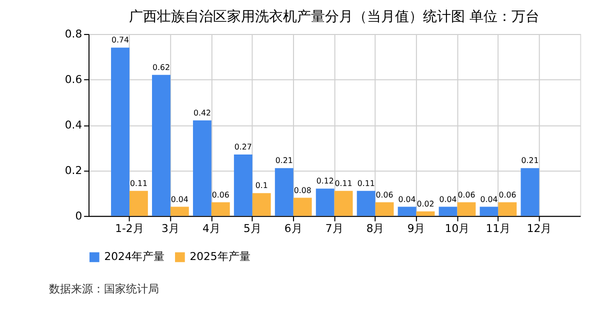  I want to click on x-tick-label: 7月, so click(334, 229).